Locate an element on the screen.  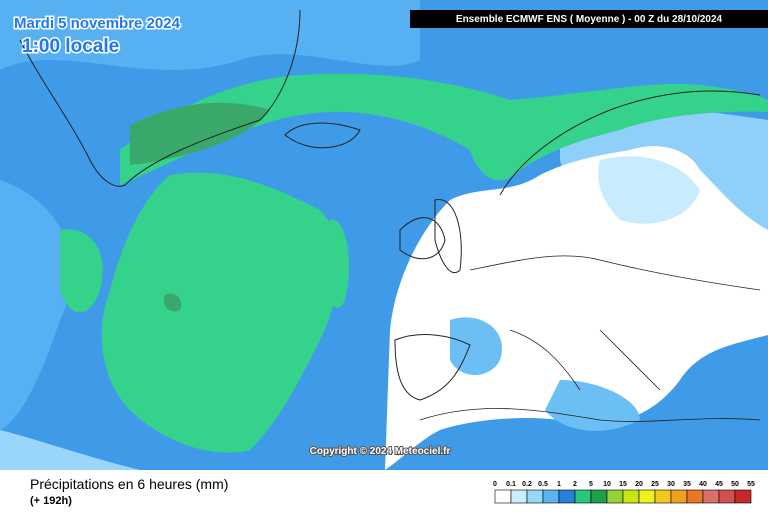
legend-label: 1 is located at coordinates (559, 484).